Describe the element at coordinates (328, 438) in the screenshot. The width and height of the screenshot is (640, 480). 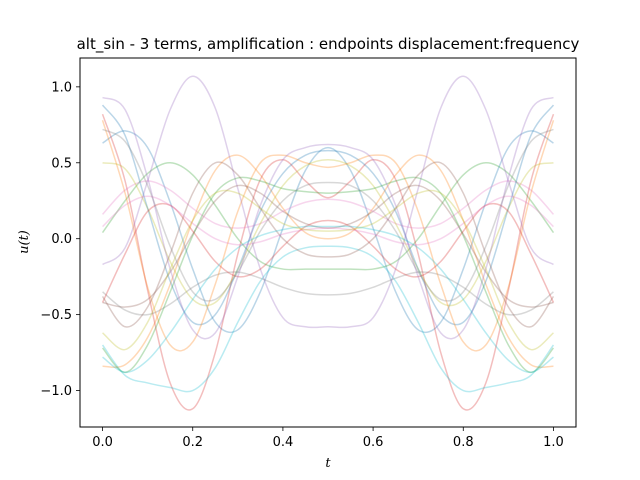
I see `x-axis-ticks: 0.0 0.2 0.4 0.6 0.8 1.0` at that location.